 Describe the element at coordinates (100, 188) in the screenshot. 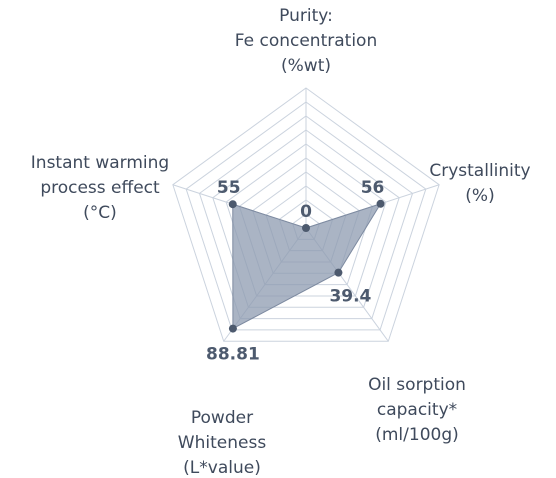

I see `axis-label: process effect` at that location.